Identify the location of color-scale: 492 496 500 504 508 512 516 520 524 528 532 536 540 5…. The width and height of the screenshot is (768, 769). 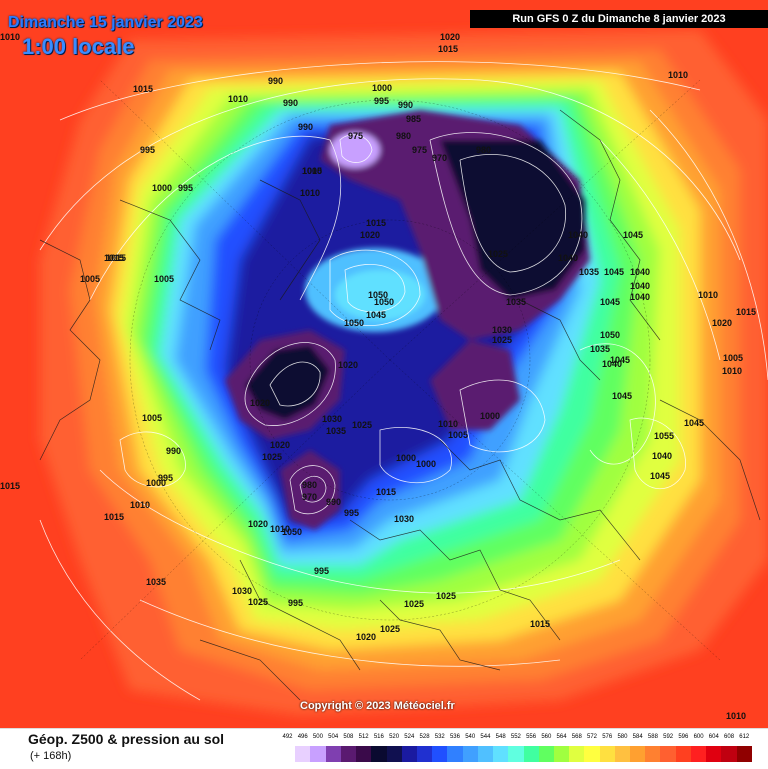
(516, 748).